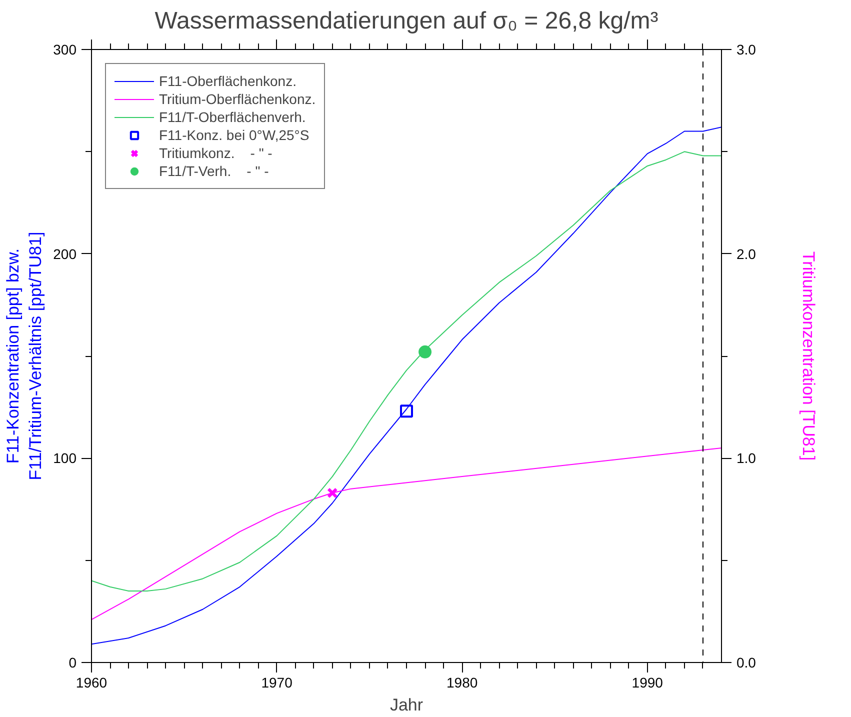 Image resolution: width=851 pixels, height=717 pixels. I want to click on chart-title: Wassermassendatierungen auf σ₀ = 26,8 kg/m³, so click(406, 21).